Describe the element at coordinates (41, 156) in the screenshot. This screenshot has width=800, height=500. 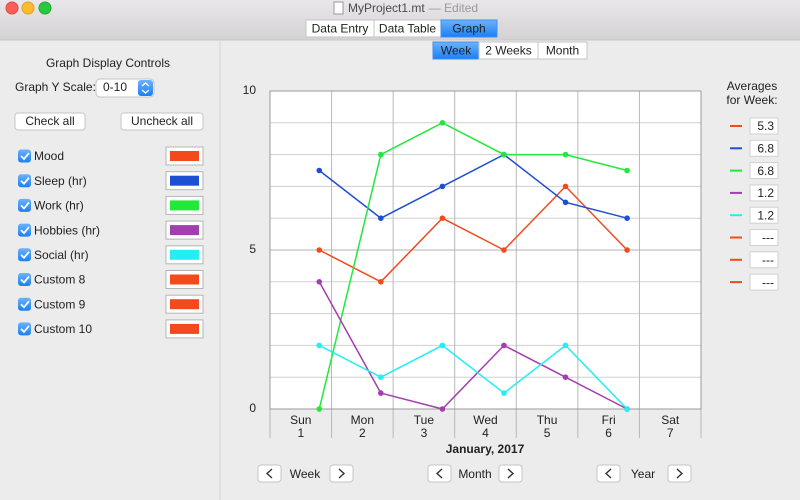
I see `series-toggle: Mood` at that location.